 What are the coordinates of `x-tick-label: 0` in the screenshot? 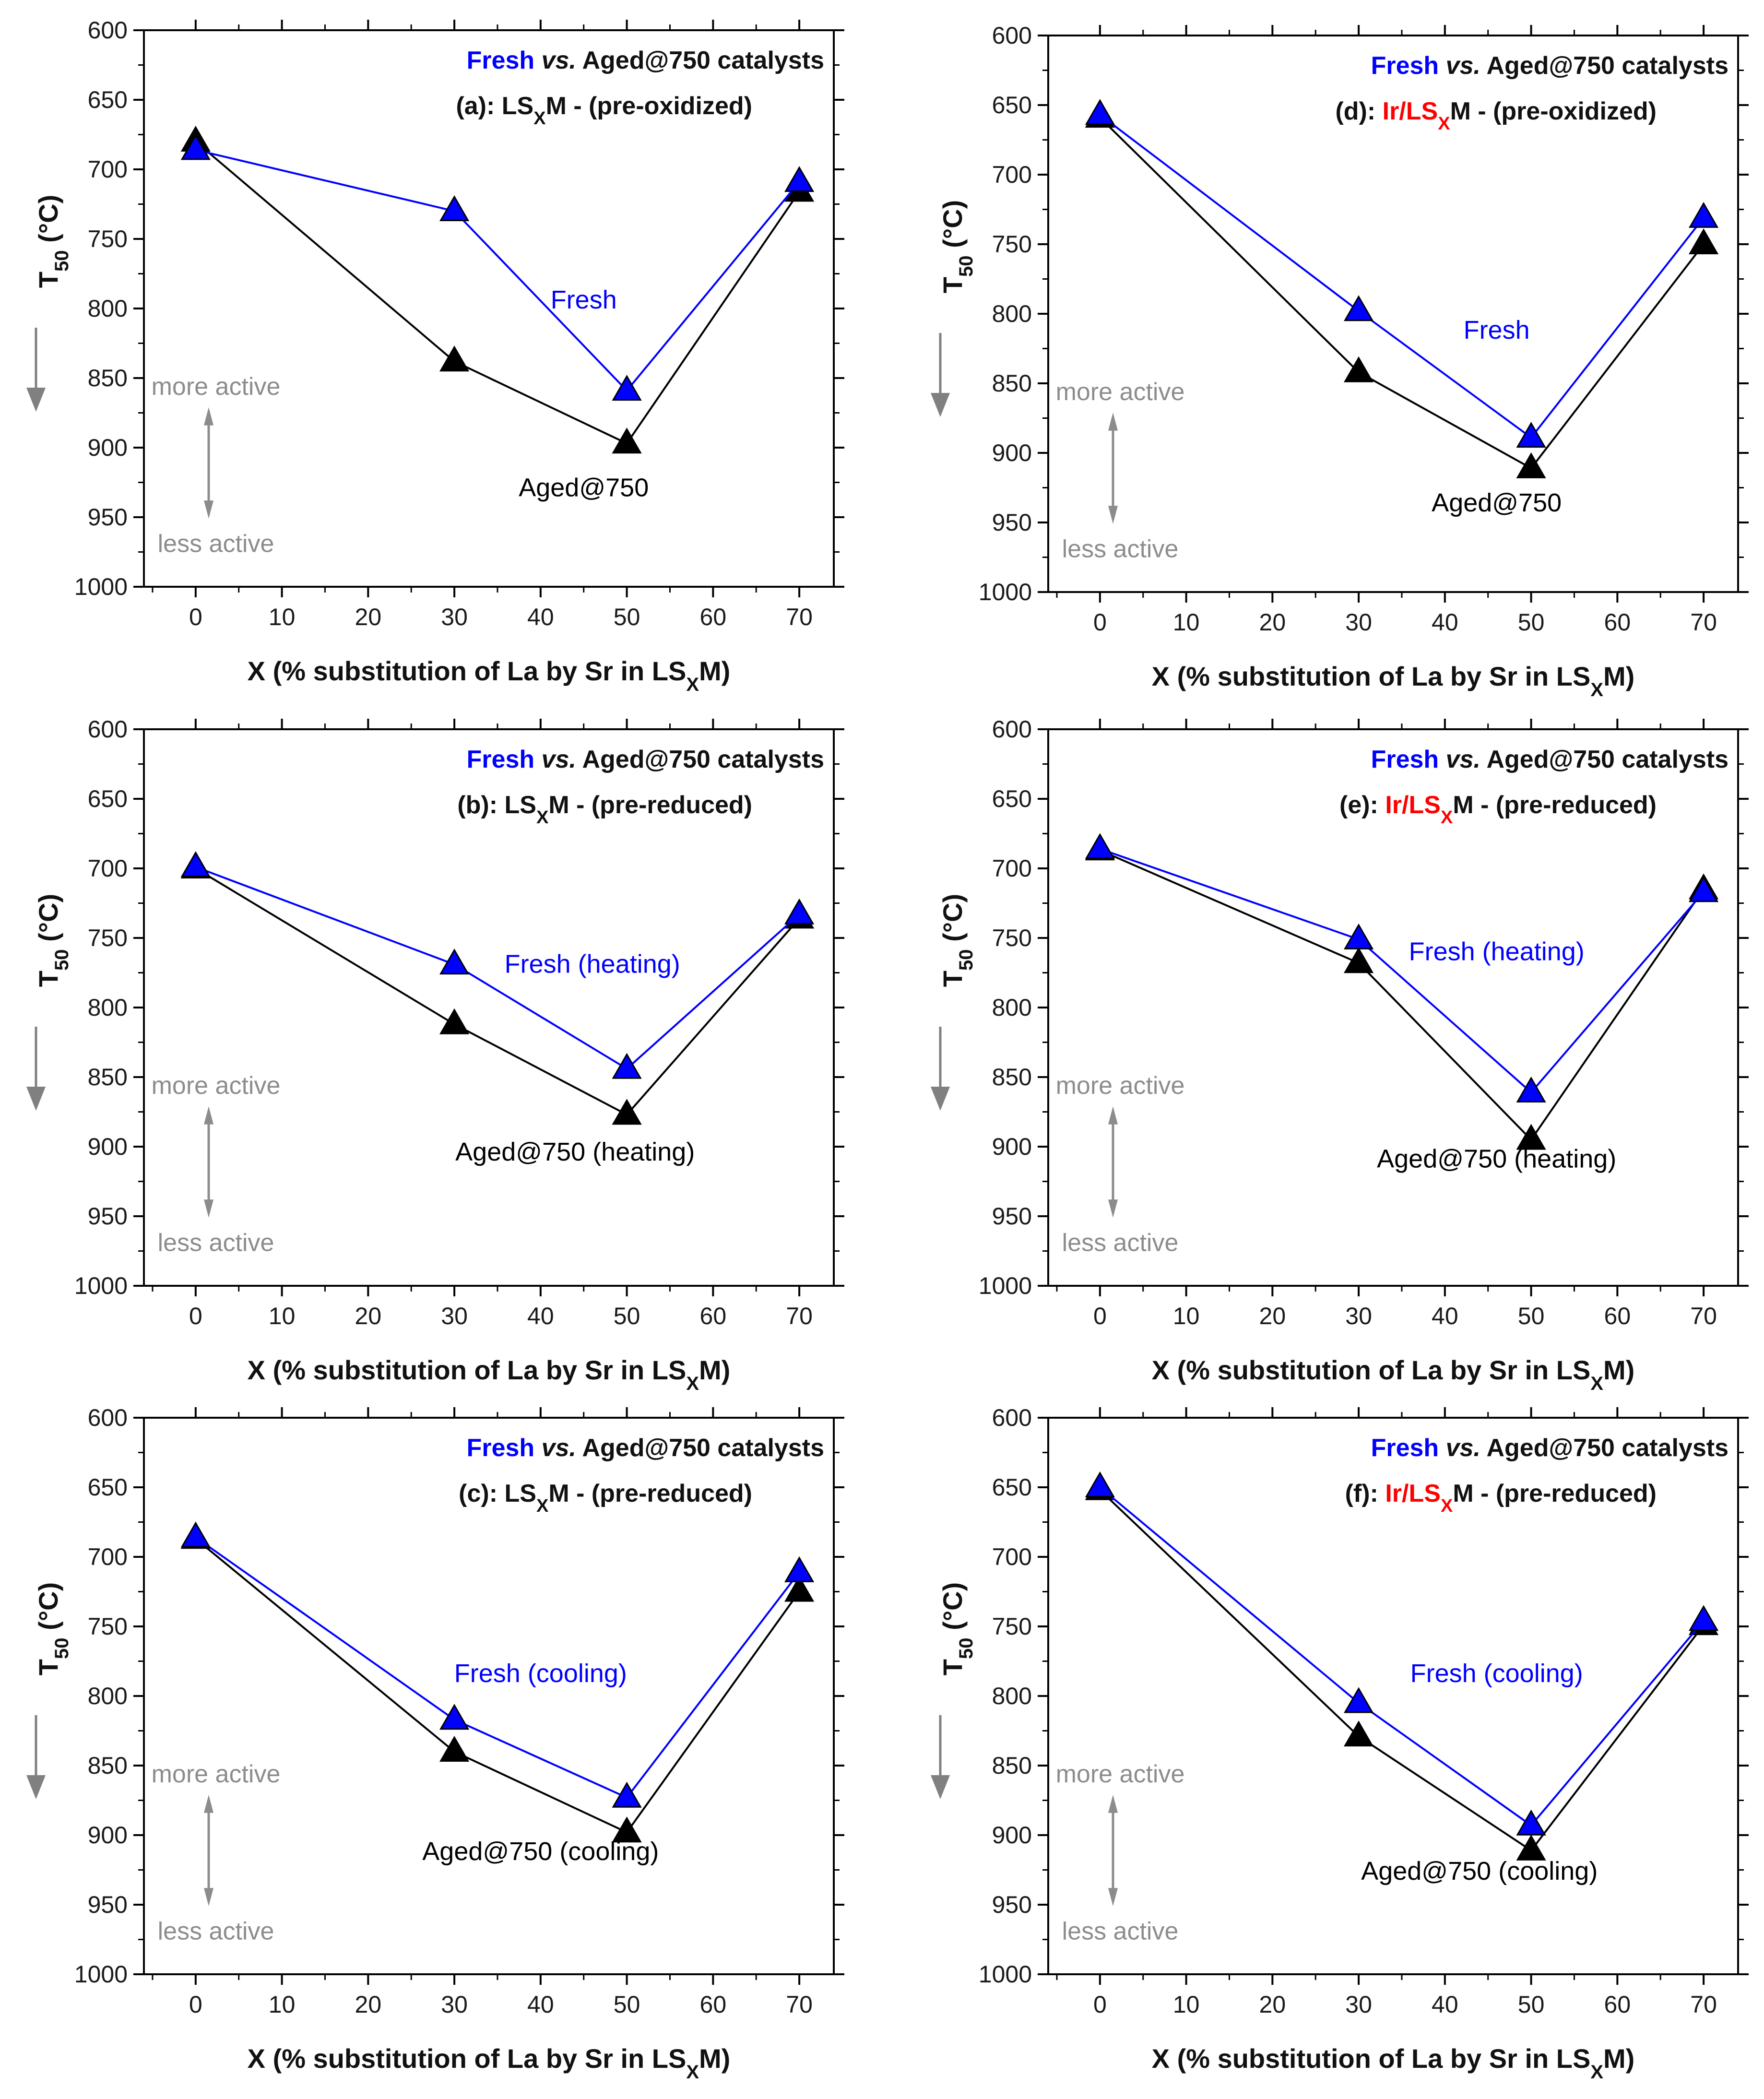 It's located at (1100, 1316).